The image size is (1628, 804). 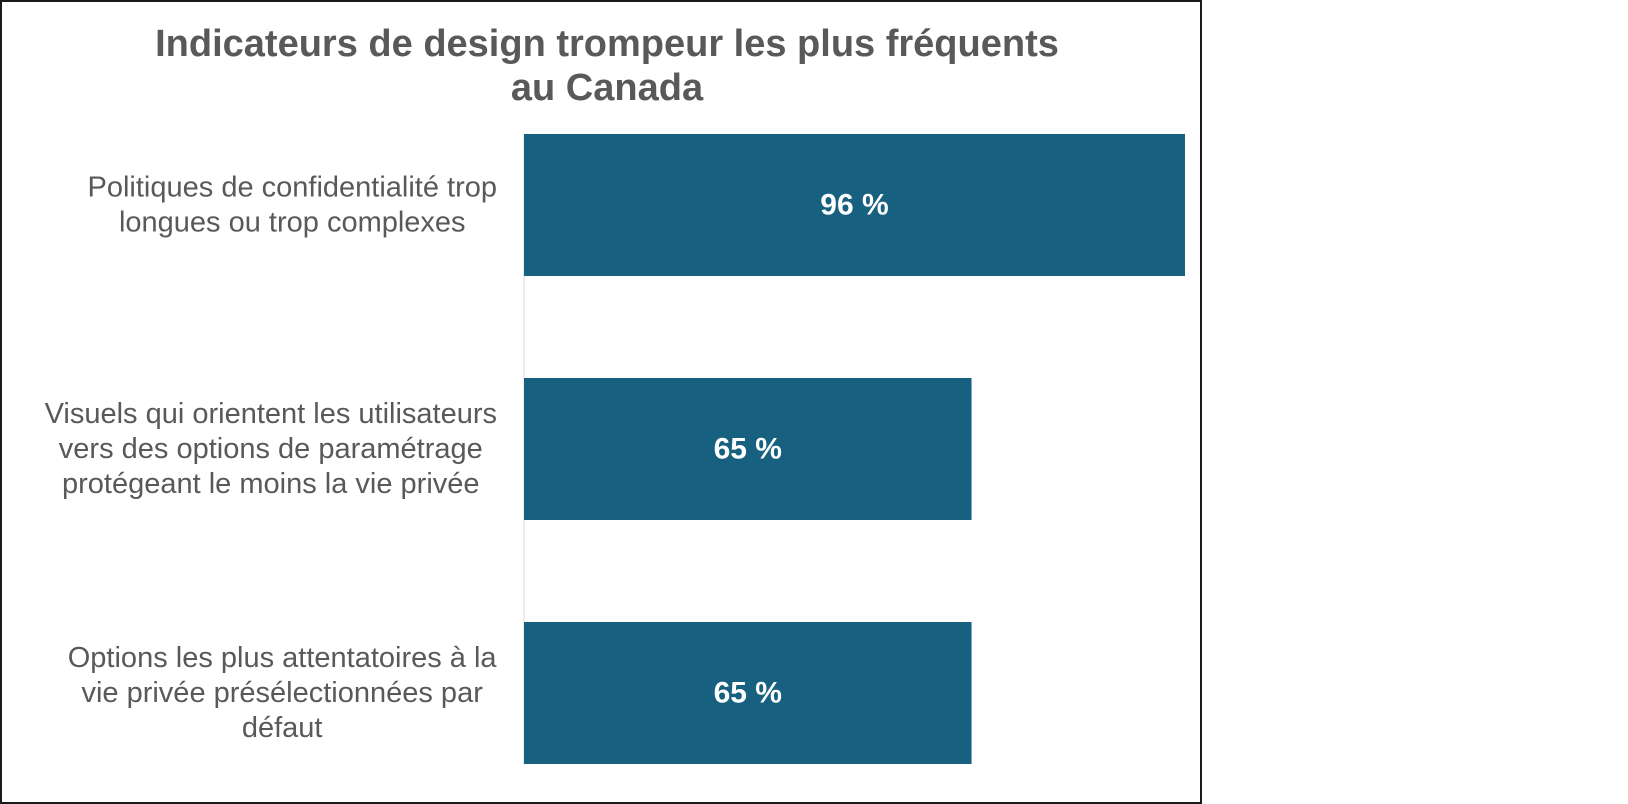 What do you see at coordinates (607, 88) in the screenshot?
I see `chart-title-line-2: au Canada` at bounding box center [607, 88].